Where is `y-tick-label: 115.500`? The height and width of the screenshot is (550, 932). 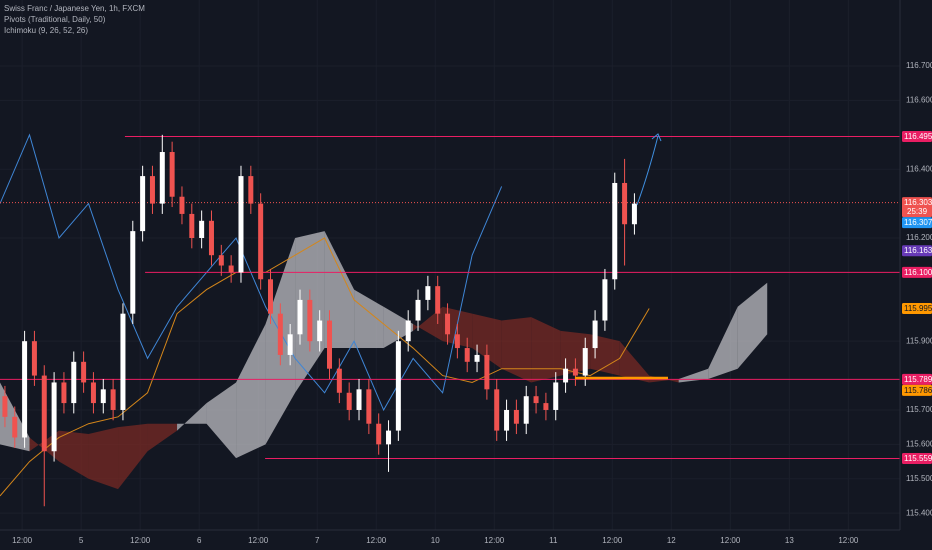
y-tick-label: 115.500 is located at coordinates (919, 478).